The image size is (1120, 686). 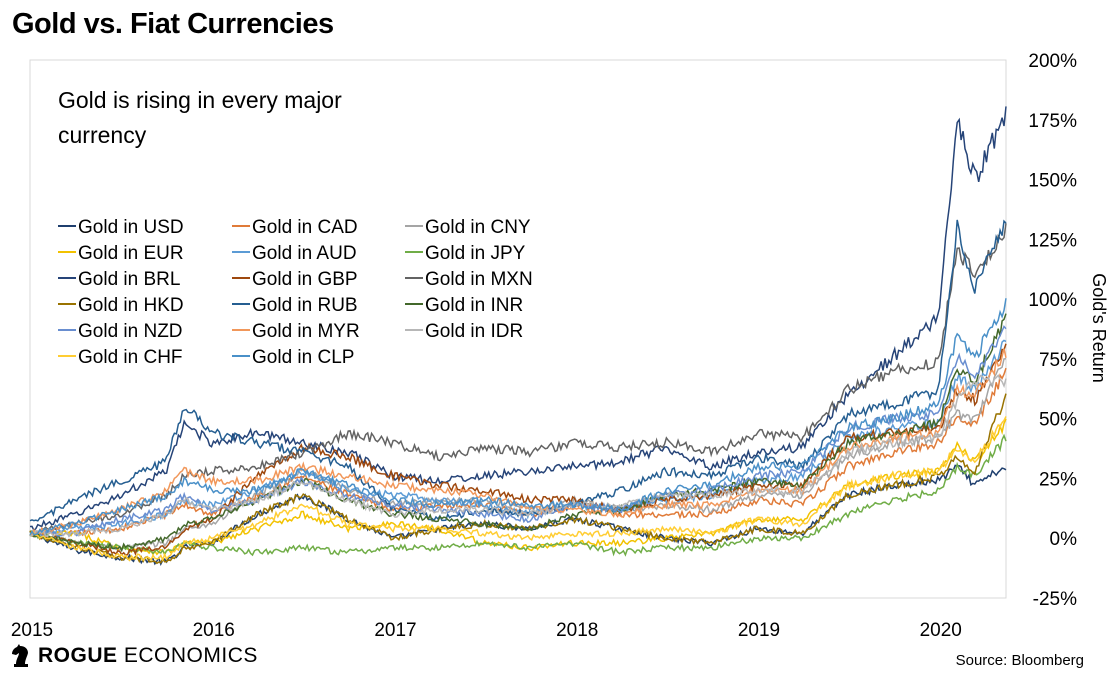 I want to click on legend-label-gold-in-cad: Gold in CAD, so click(x=305, y=227).